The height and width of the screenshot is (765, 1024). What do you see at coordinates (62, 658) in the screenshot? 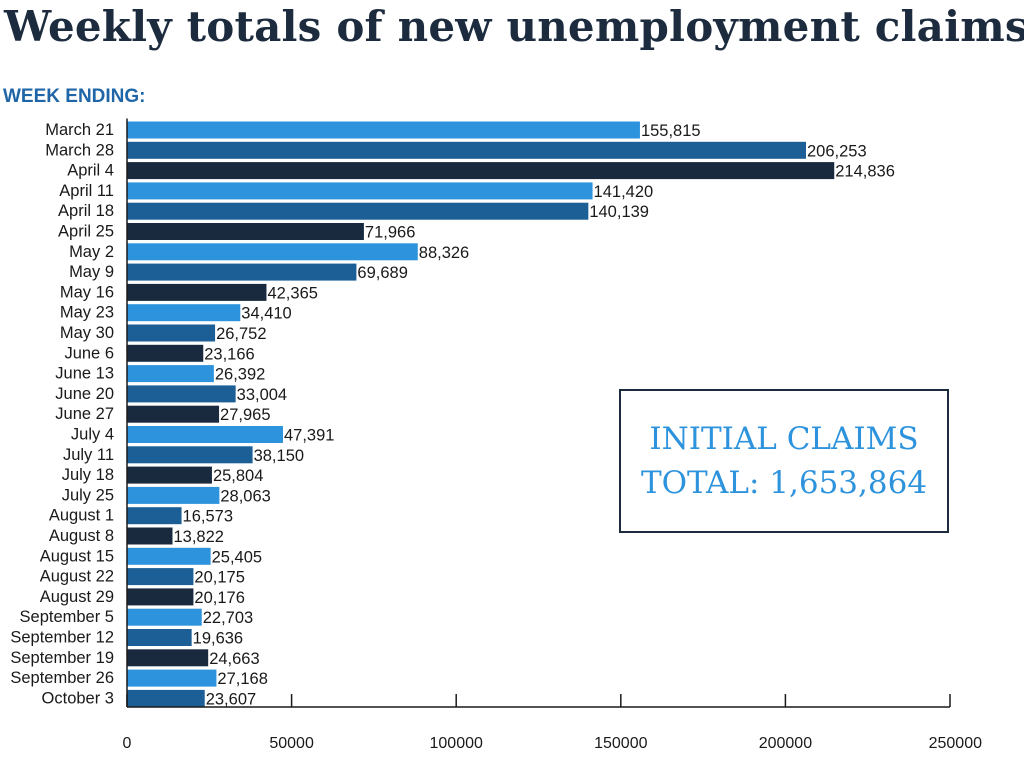
I see `category-label: September 19` at bounding box center [62, 658].